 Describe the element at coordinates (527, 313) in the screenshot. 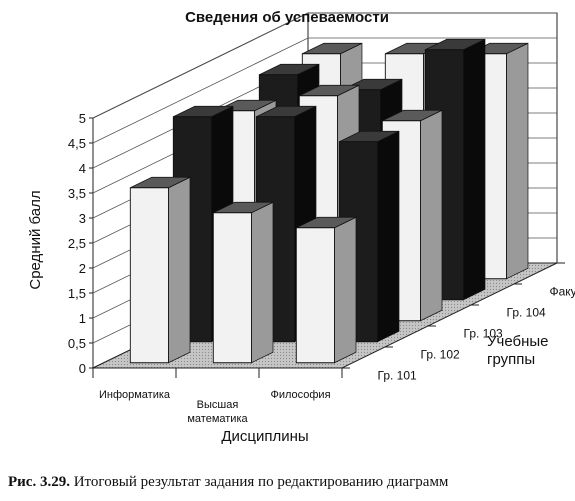

I see `z-tick-label: Гр. 104` at that location.